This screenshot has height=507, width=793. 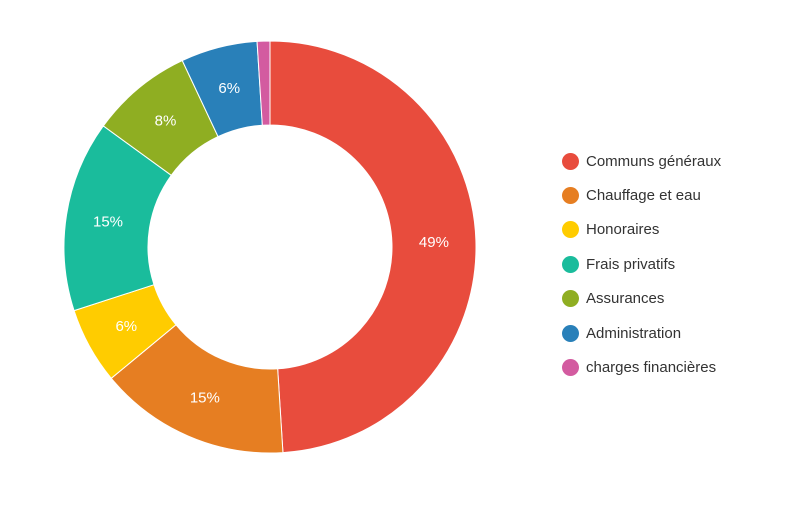 I want to click on legend-item: Chauffage et eau, so click(x=641, y=195).